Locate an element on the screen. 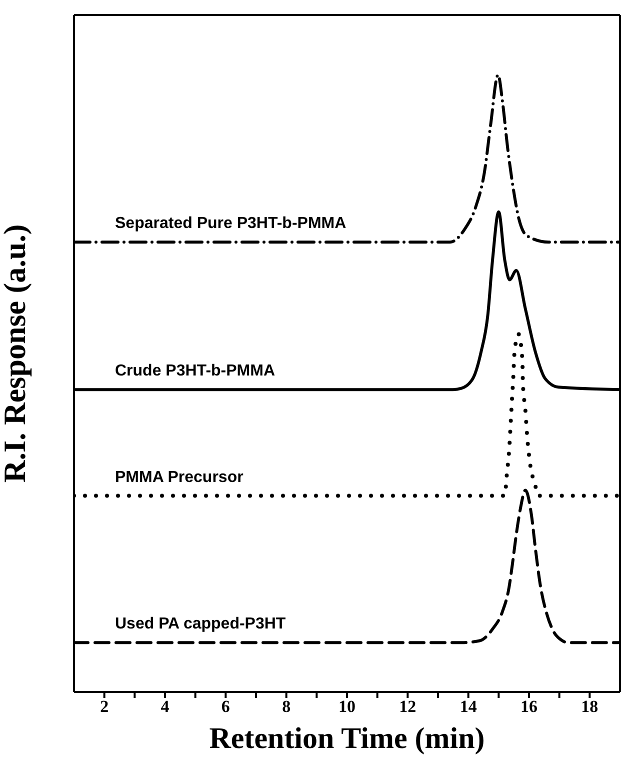  x-tick-label: 16 is located at coordinates (529, 706).